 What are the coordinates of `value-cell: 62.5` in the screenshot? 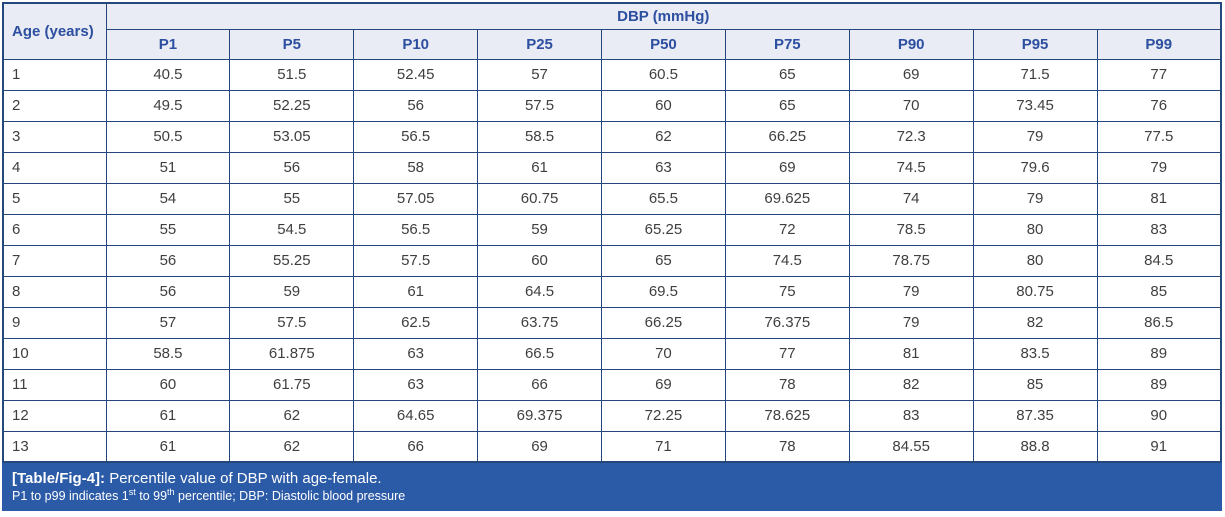 It's located at (416, 322).